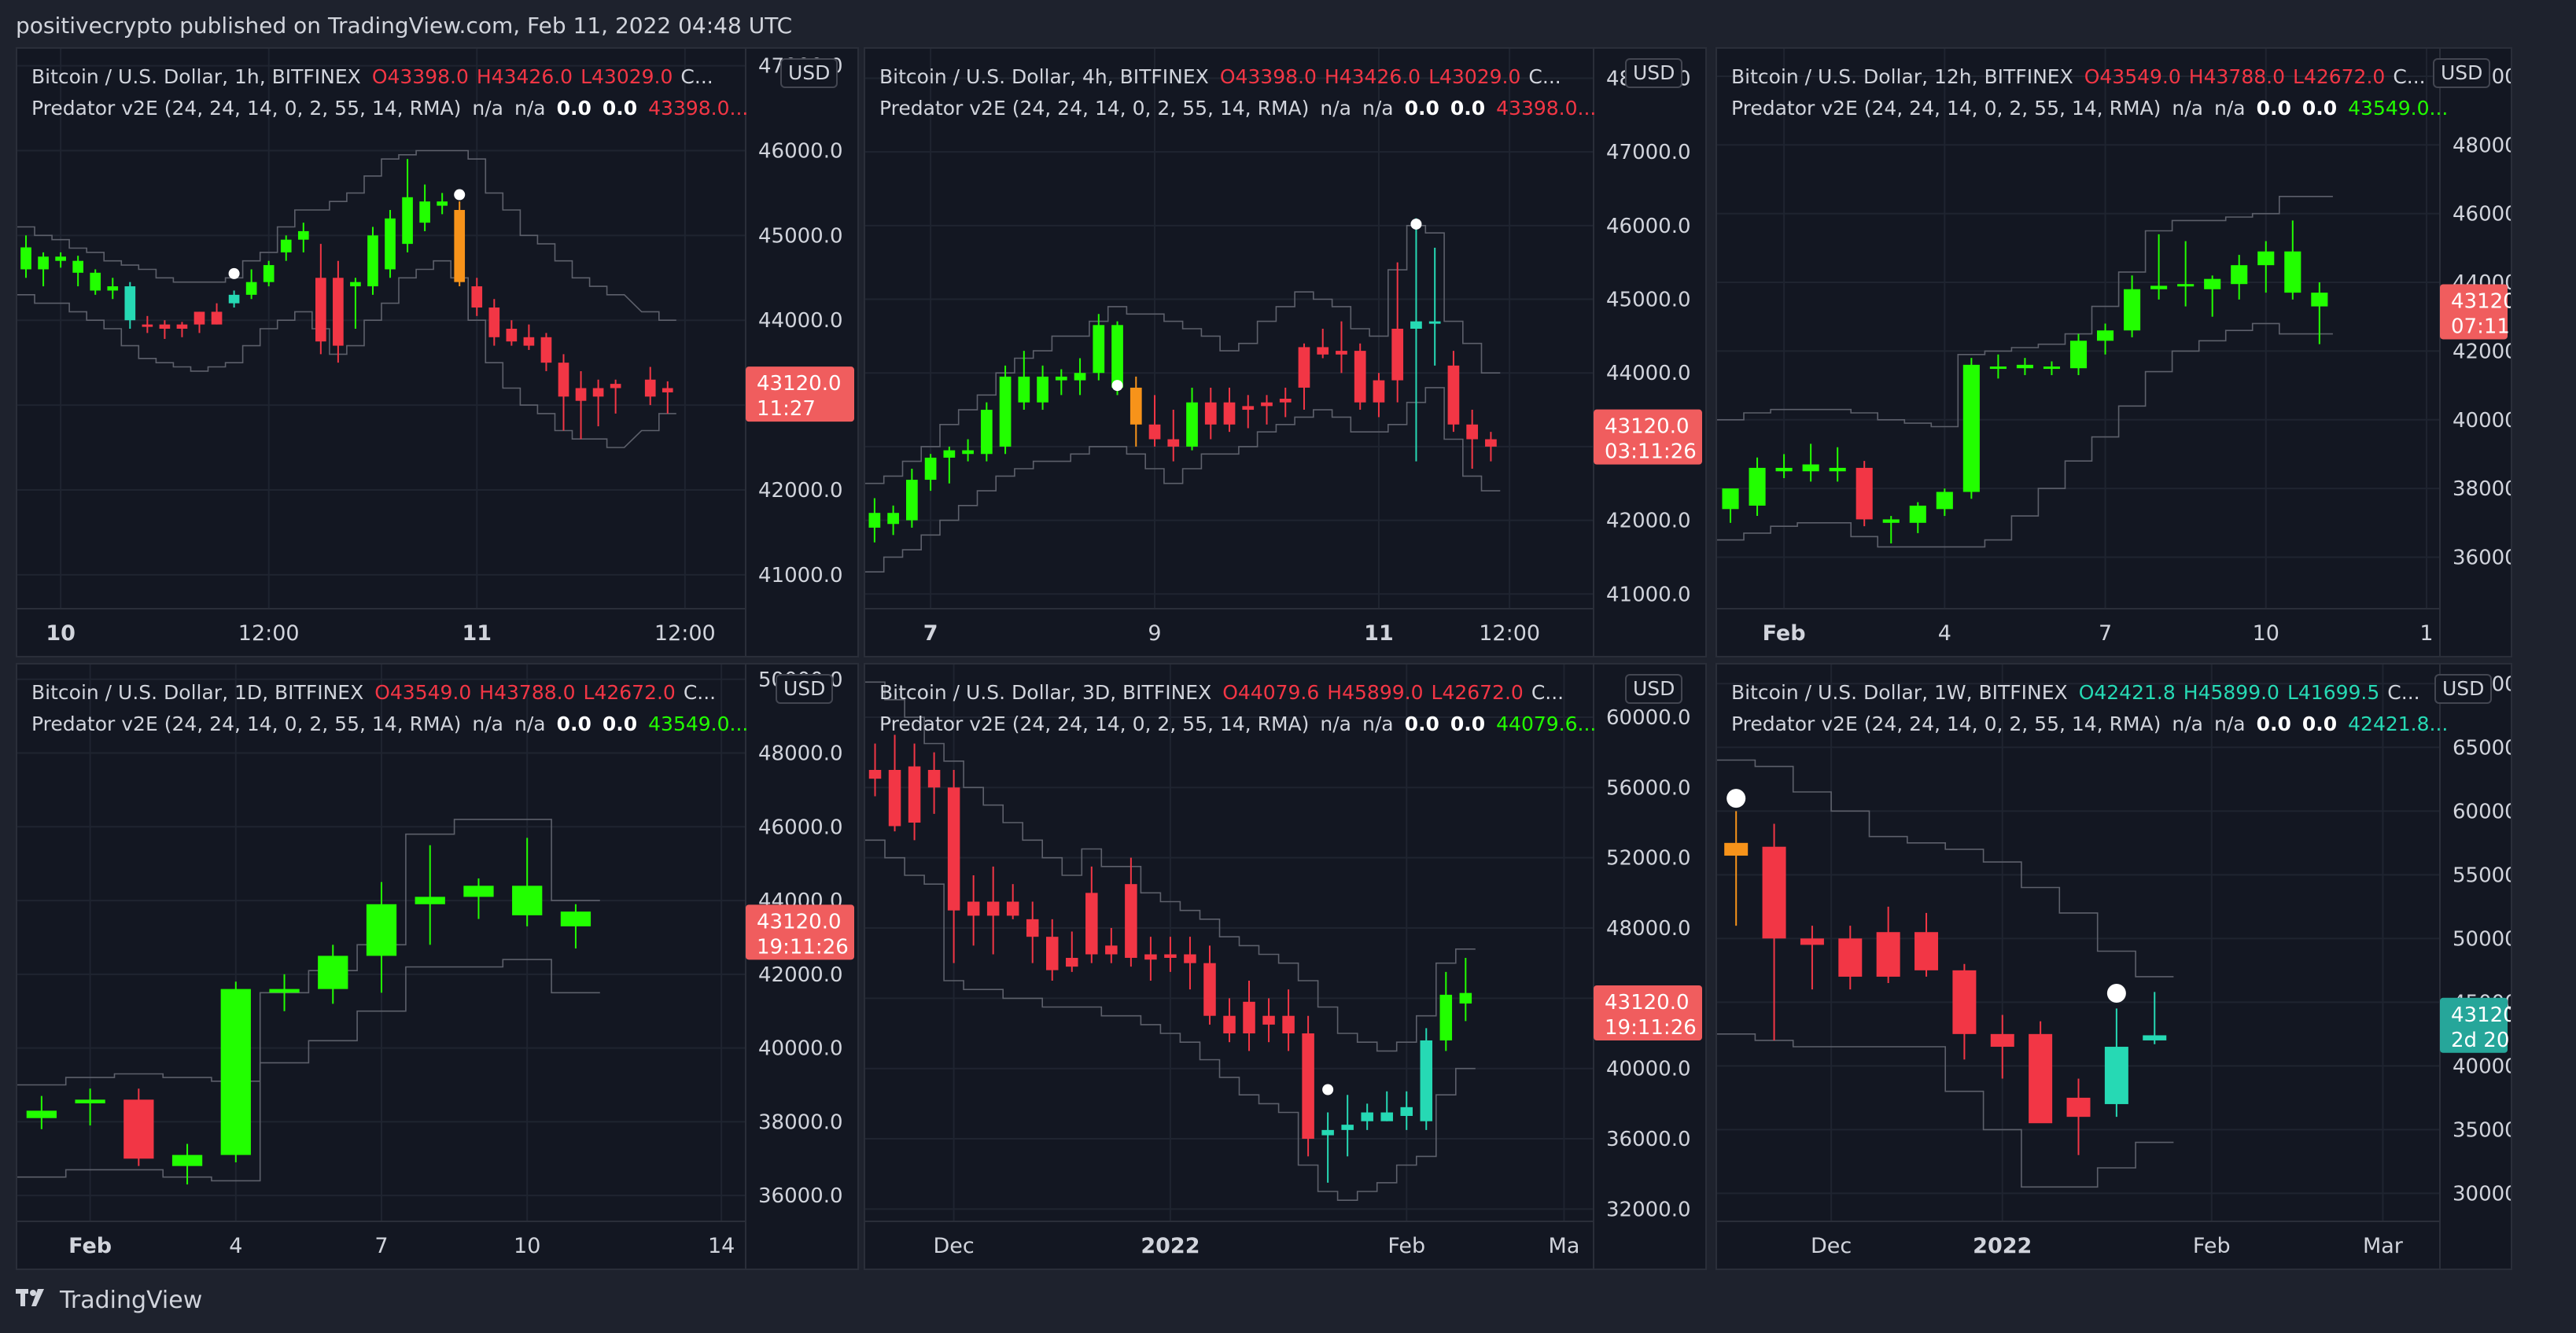  Describe the element at coordinates (1784, 634) in the screenshot. I see `time-tick-label: Feb` at that location.